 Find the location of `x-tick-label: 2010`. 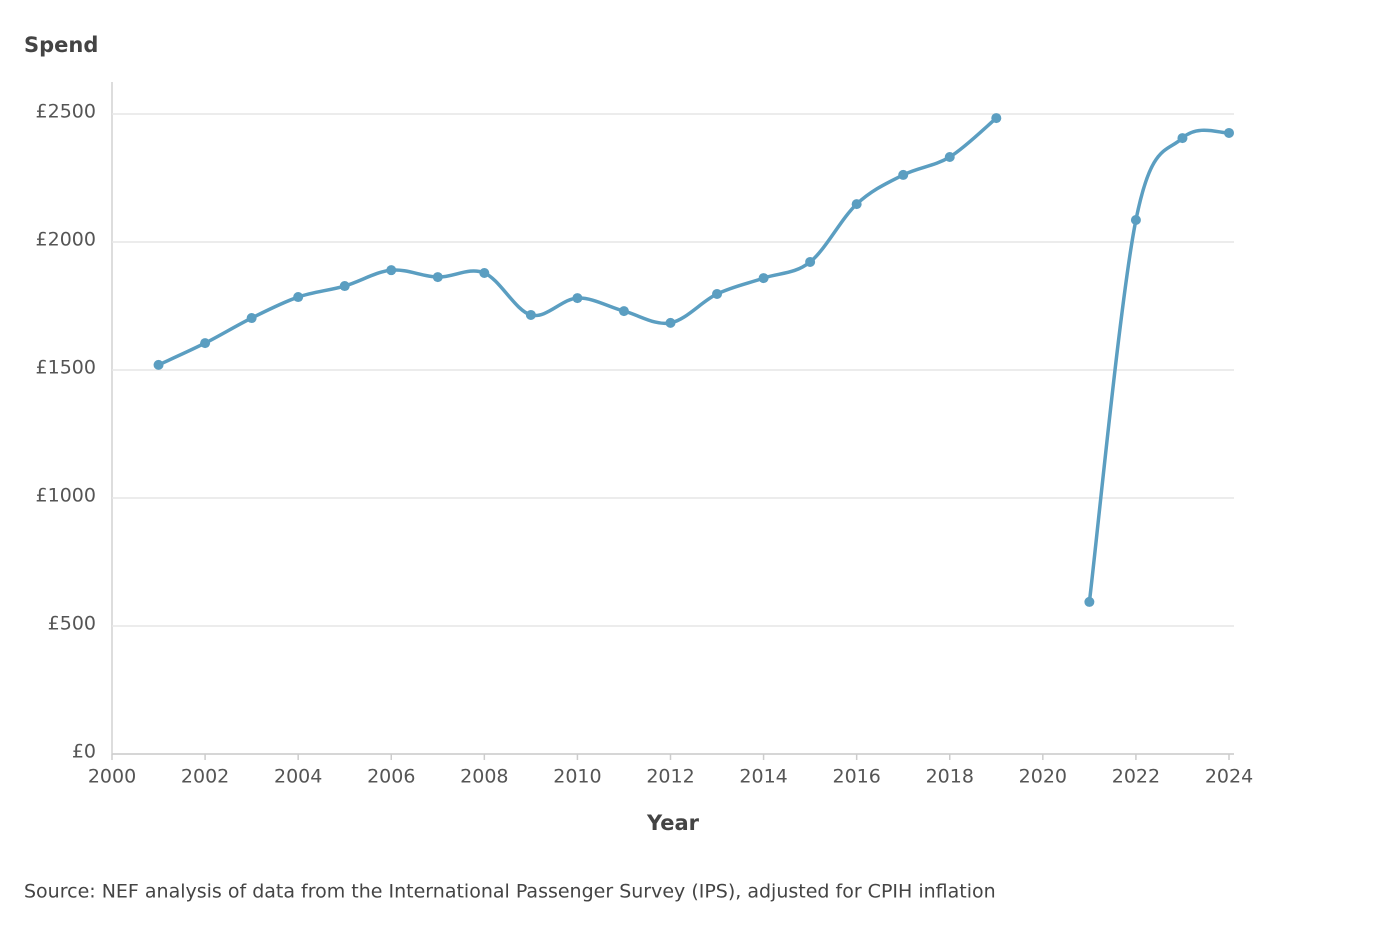

x-tick-label: 2010 is located at coordinates (577, 777).